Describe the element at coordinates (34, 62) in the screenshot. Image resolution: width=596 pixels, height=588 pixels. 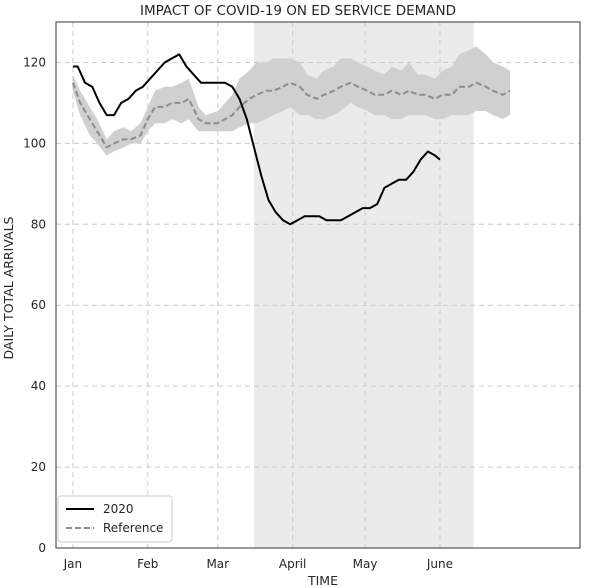
I see `y-tick-label: 120` at that location.